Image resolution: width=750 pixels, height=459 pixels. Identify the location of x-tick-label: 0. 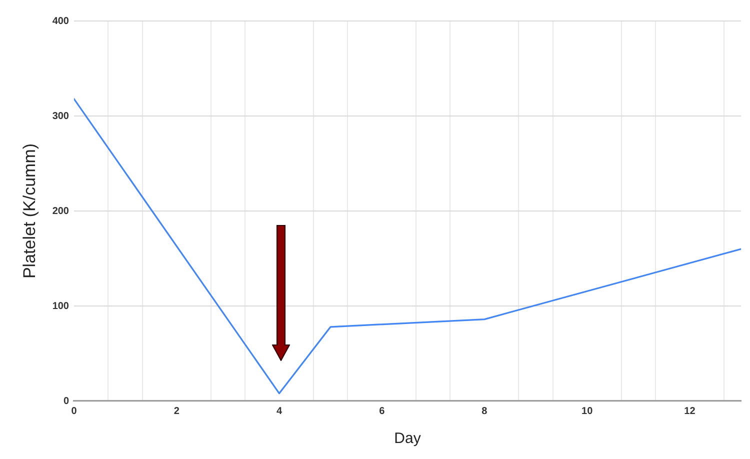
(74, 411).